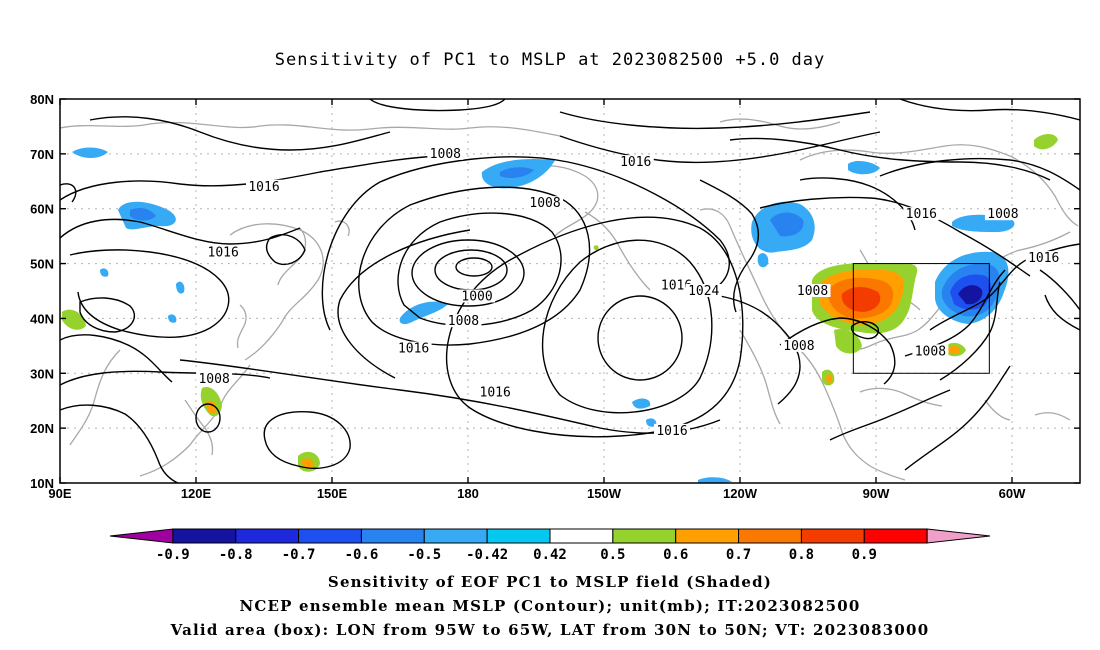  I want to click on lat-tick-label: 80N, so click(42, 99).